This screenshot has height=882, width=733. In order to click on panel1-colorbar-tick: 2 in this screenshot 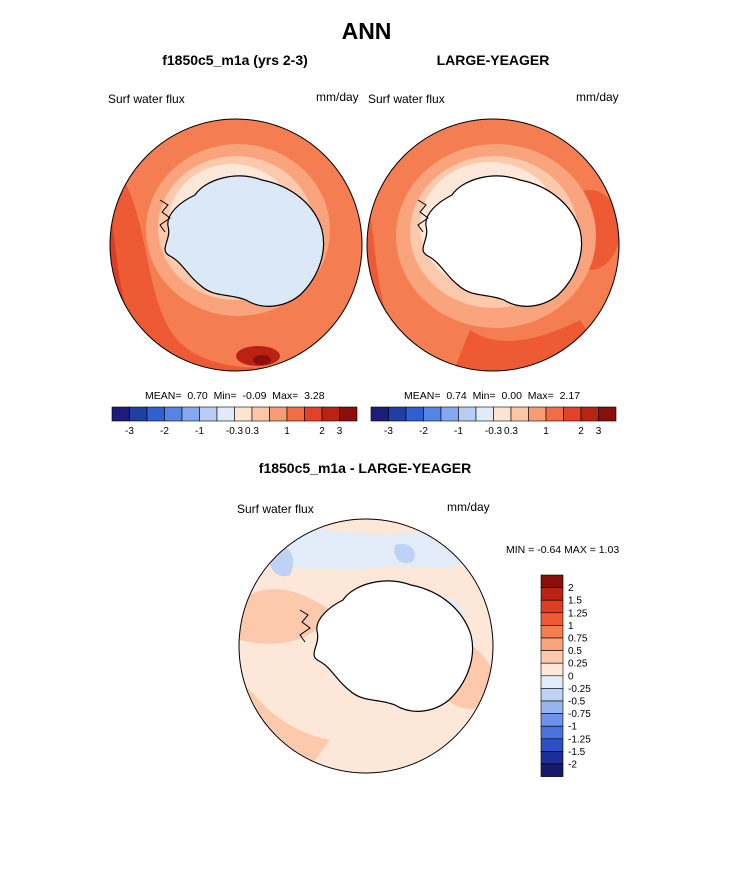, I will do `click(322, 431)`.